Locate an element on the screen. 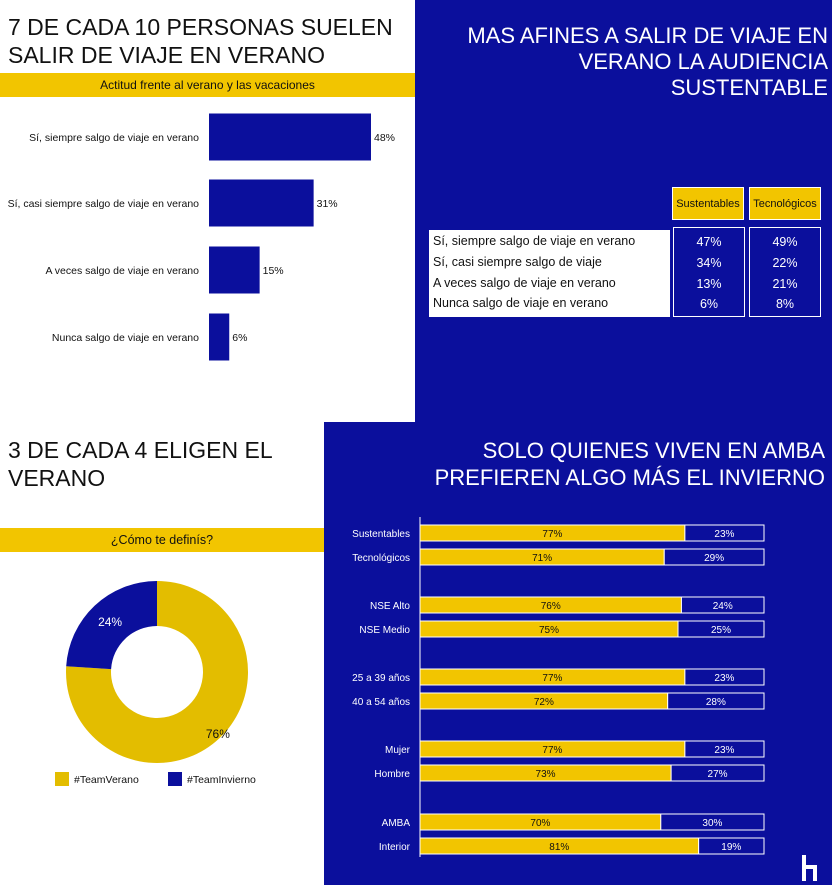 The height and width of the screenshot is (885, 832). title-line-1: SOLO QUIENES VIVEN EN AMBA is located at coordinates (653, 450).